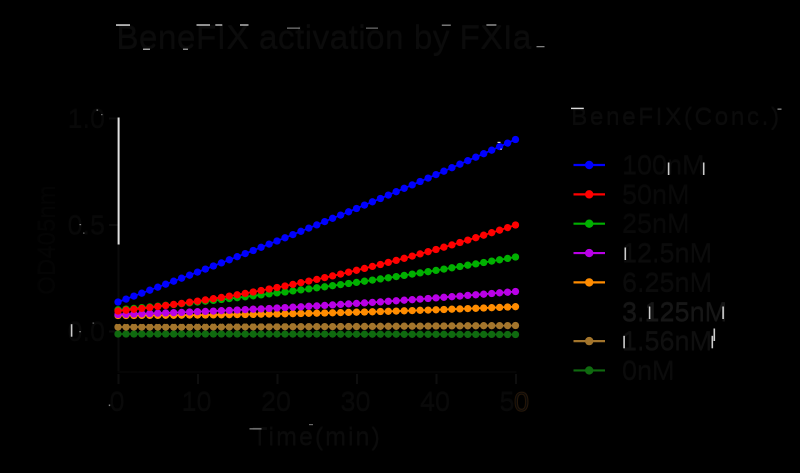 The width and height of the screenshot is (800, 473). I want to click on svg-text: 50nM, so click(656, 195).